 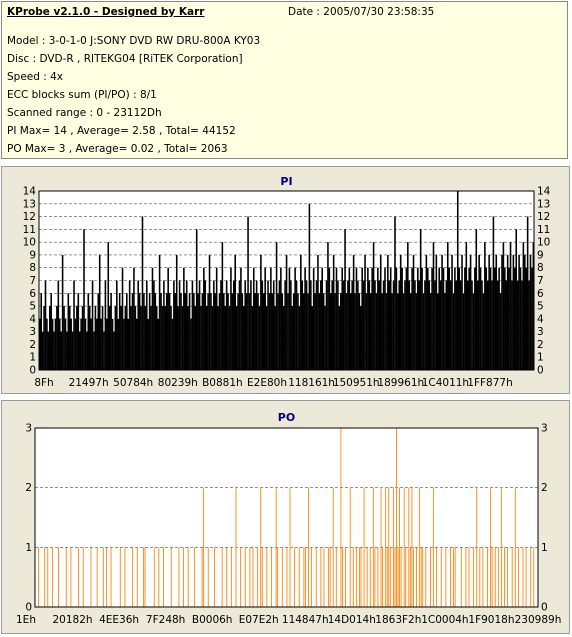 I want to click on y-tick-label-right: 14, so click(x=544, y=192).